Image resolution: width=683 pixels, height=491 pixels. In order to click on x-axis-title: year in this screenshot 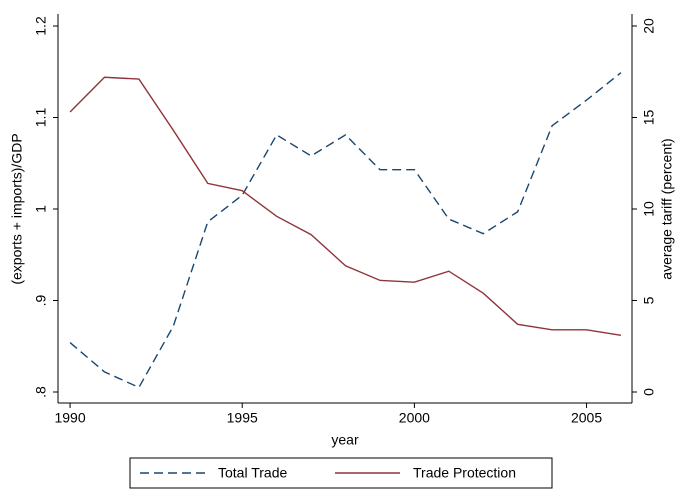, I will do `click(345, 440)`.